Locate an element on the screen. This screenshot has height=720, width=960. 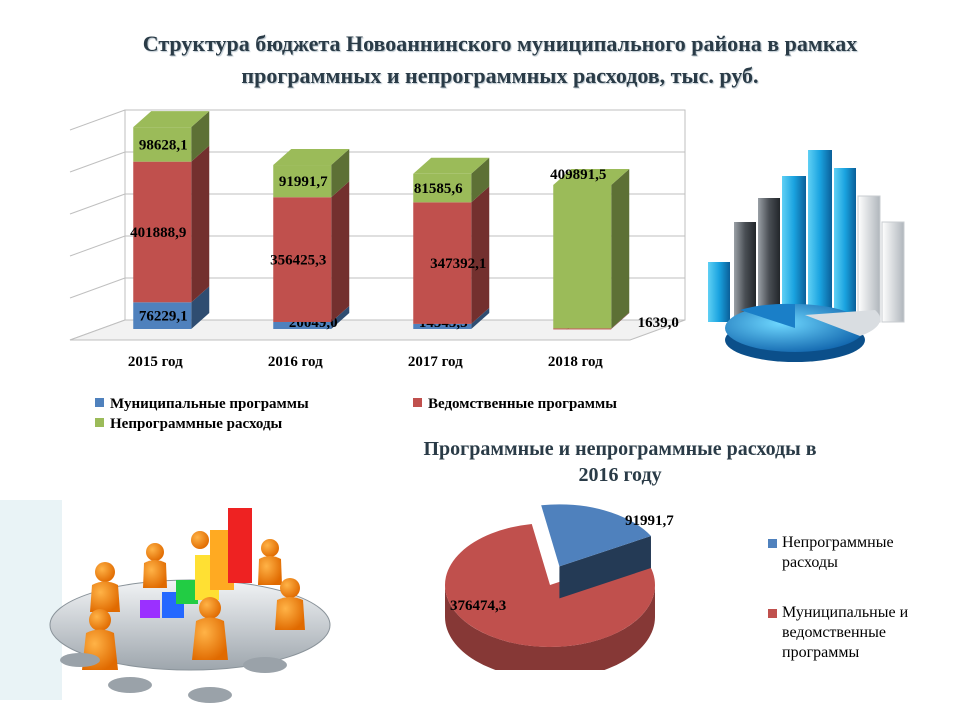
legend-item-municipal: Муниципальные программы is located at coordinates (202, 404).